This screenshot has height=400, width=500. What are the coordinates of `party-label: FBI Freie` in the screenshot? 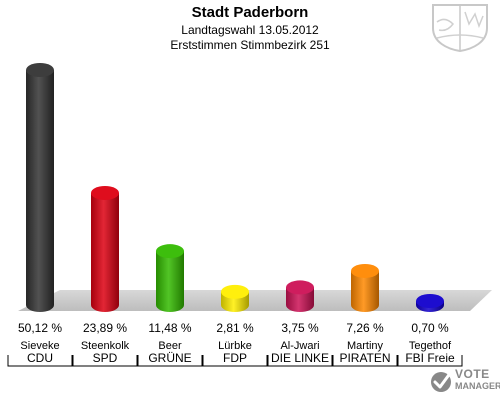 It's located at (430, 358).